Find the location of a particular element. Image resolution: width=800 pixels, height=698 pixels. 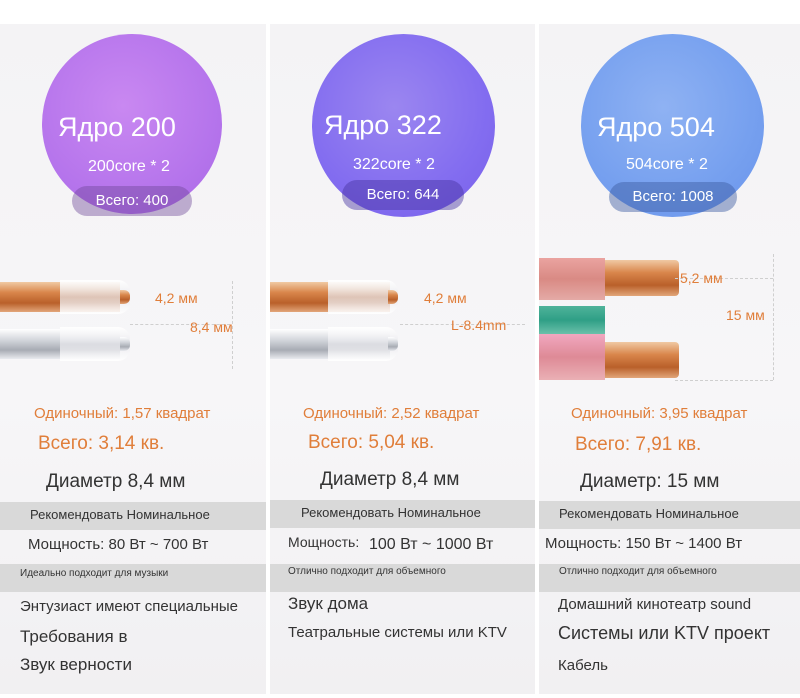

core-count: 504core * 2 is located at coordinates (667, 164).